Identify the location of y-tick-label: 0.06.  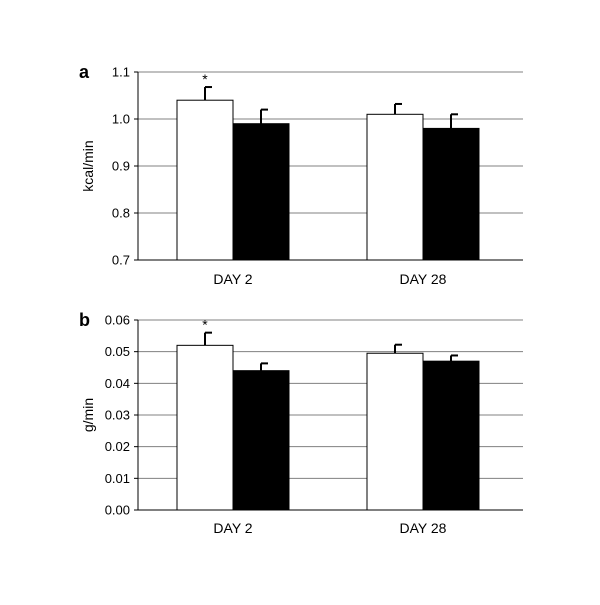
(117, 320).